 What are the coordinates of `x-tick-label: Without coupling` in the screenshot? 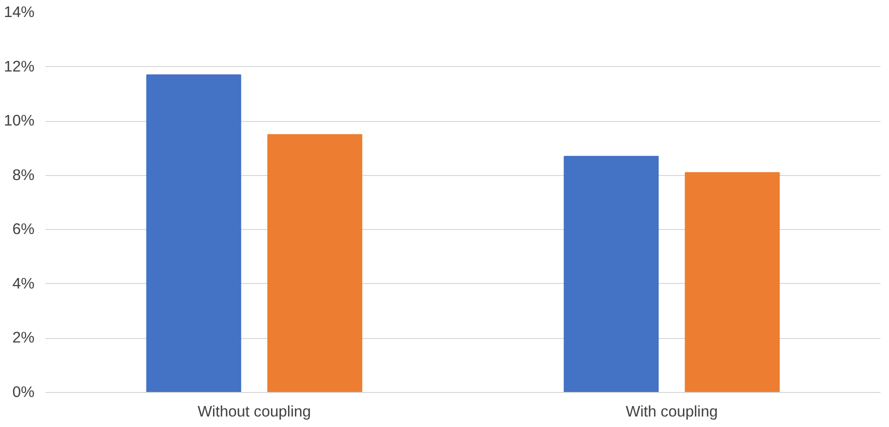 It's located at (254, 412).